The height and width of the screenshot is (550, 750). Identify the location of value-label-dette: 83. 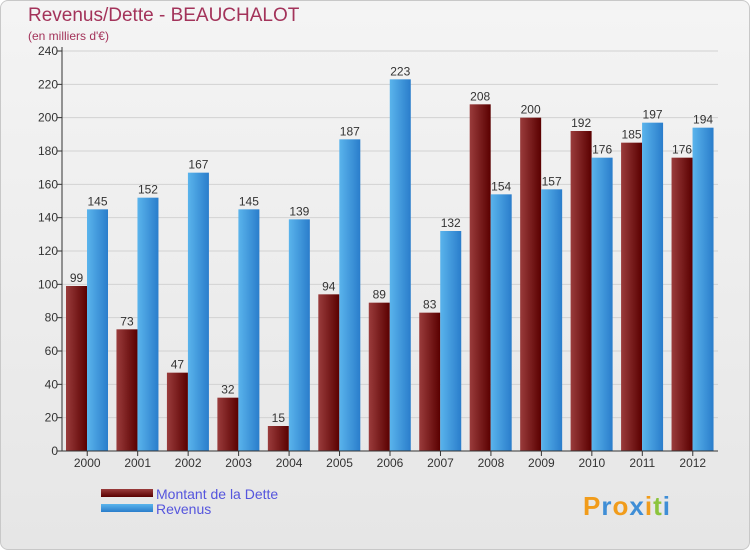
(430, 305).